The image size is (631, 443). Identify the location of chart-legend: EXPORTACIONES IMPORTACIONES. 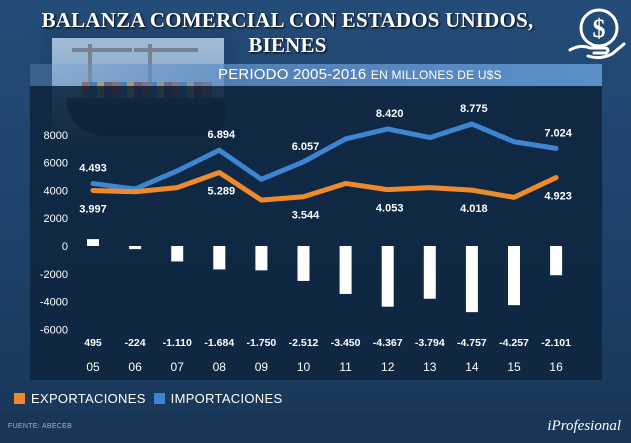
(148, 398).